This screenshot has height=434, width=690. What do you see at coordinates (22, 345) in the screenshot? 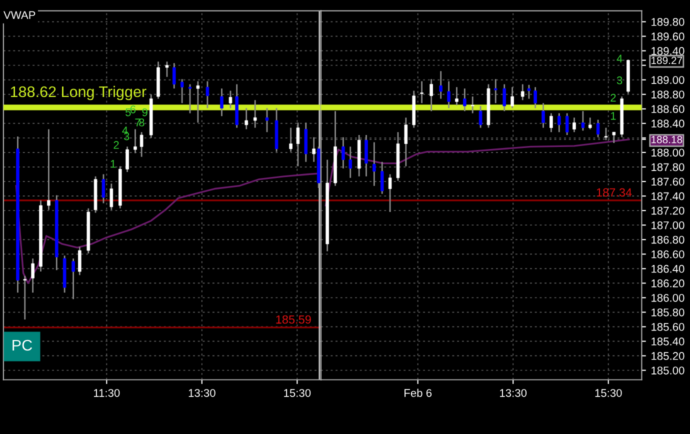
I see `annotation: PC` at bounding box center [22, 345].